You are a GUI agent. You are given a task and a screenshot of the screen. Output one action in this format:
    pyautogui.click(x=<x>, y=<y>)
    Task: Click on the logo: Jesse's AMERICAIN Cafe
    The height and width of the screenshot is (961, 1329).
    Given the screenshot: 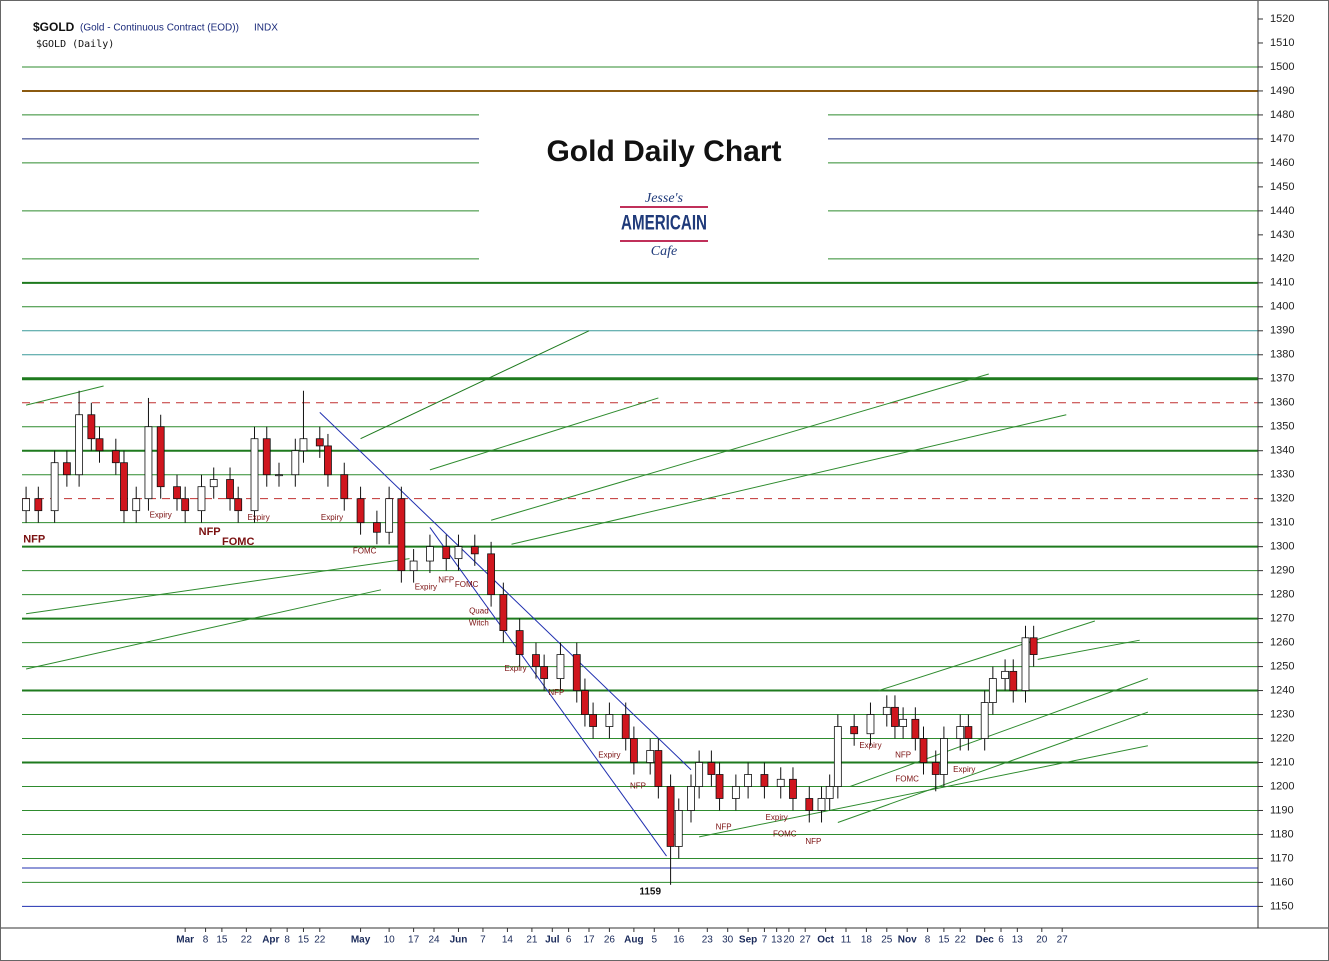 What is the action you would take?
    pyautogui.click(x=664, y=225)
    